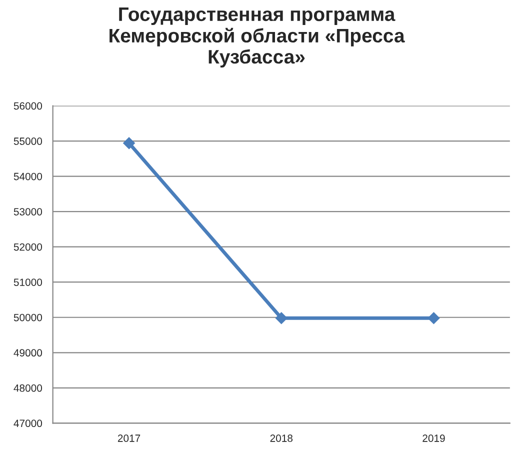 Image resolution: width=513 pixels, height=456 pixels. What do you see at coordinates (28, 282) in the screenshot?
I see `y-tick-label: 51000` at bounding box center [28, 282].